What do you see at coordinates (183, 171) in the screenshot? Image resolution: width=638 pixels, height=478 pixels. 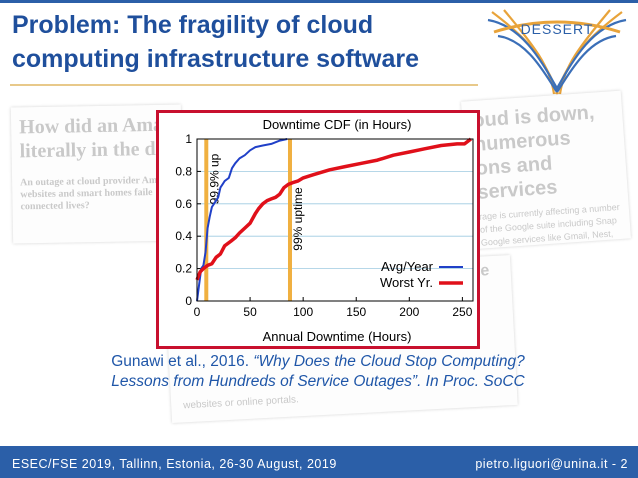 I see `y-tick-label: 0.8` at bounding box center [183, 171].